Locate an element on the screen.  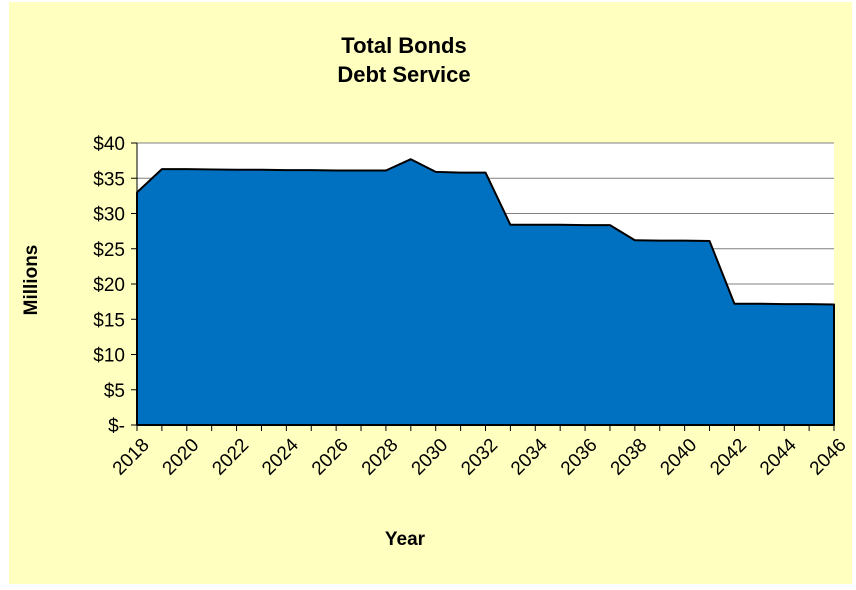
y-tick-label-0: $- is located at coordinates (116, 426).